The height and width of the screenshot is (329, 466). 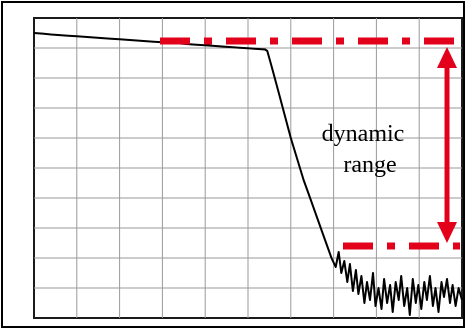 What do you see at coordinates (363, 134) in the screenshot?
I see `annotation-line-1: dynamic` at bounding box center [363, 134].